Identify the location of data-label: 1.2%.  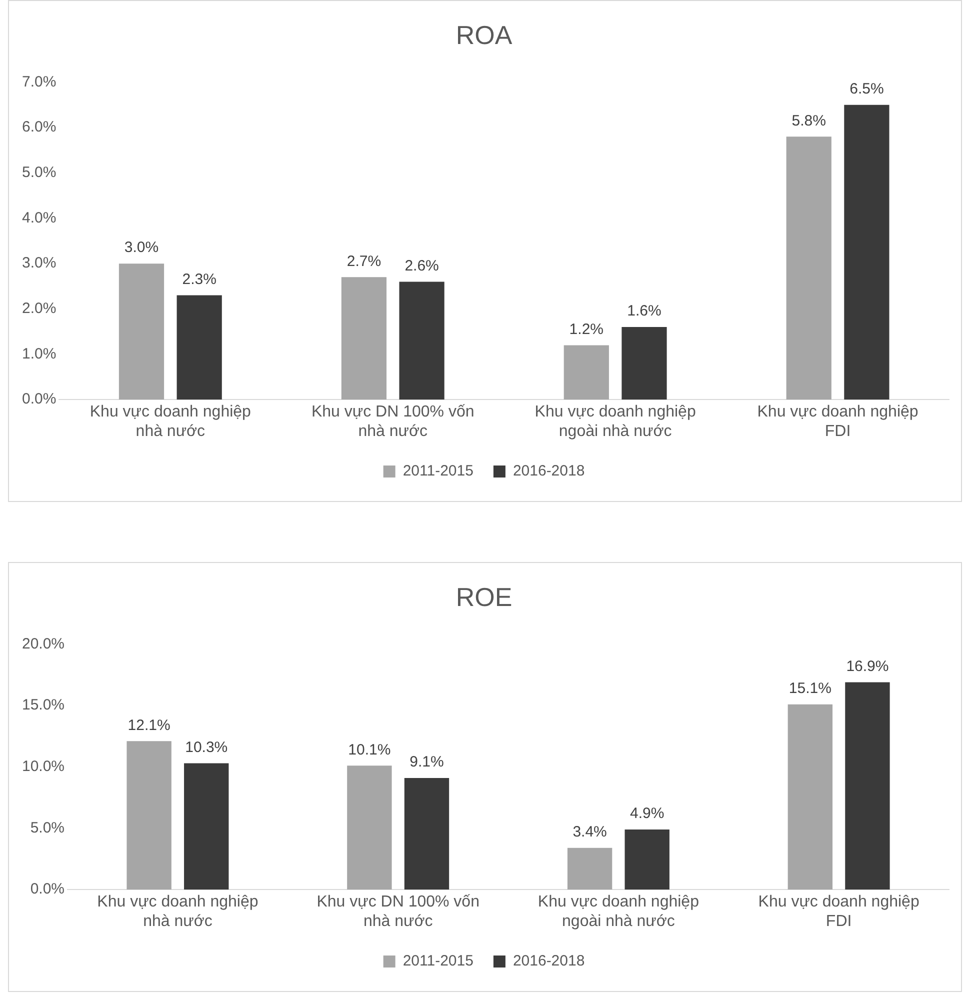
(586, 329).